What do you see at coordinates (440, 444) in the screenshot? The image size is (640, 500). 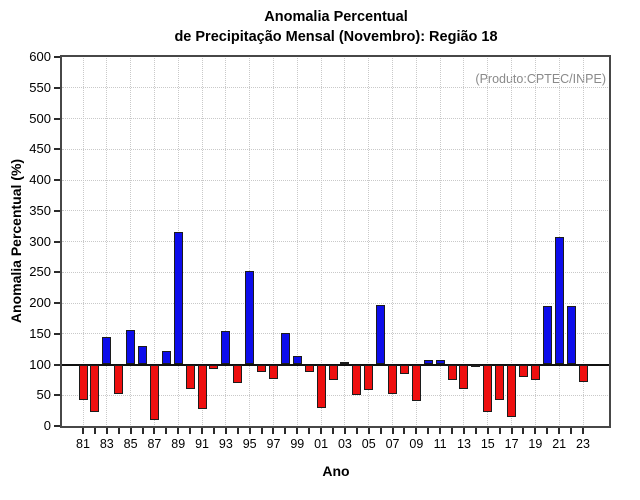 I see `x-tick-label: 11` at bounding box center [440, 444].